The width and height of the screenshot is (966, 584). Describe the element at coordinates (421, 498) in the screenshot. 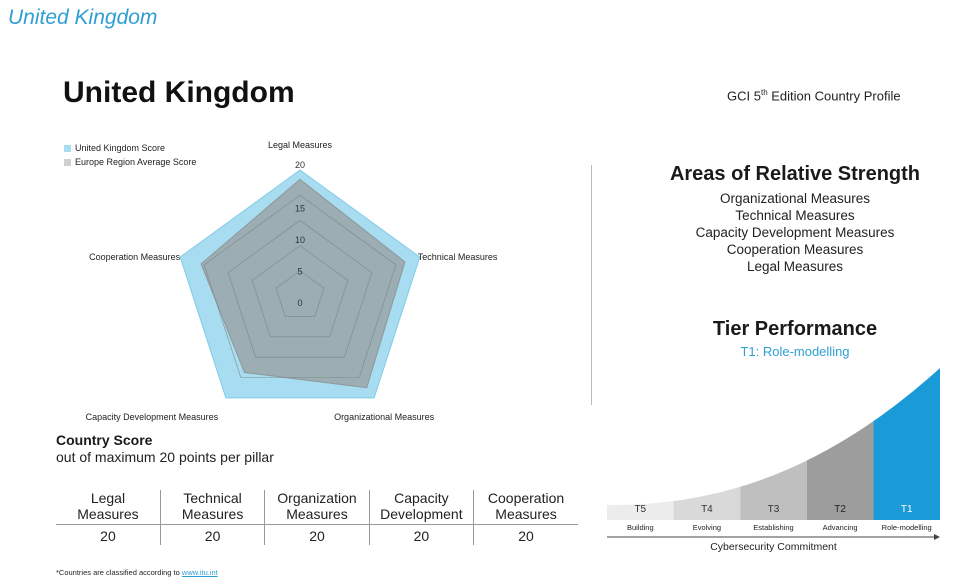

I see `header-line: Capacity` at that location.